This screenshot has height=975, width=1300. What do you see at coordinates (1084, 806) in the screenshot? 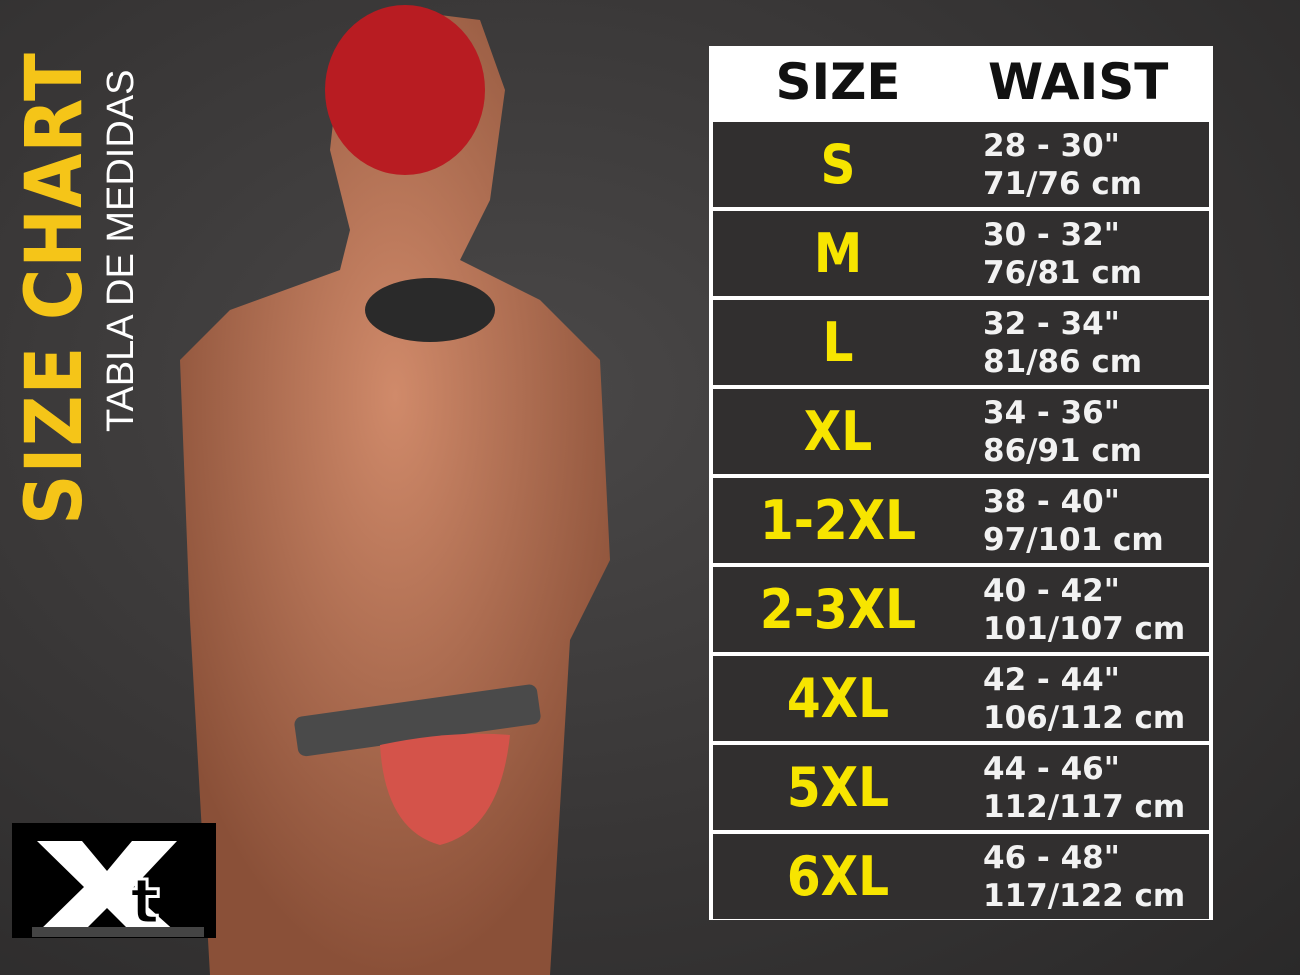
I see `waist-cm: 112/117 cm` at bounding box center [1084, 806].